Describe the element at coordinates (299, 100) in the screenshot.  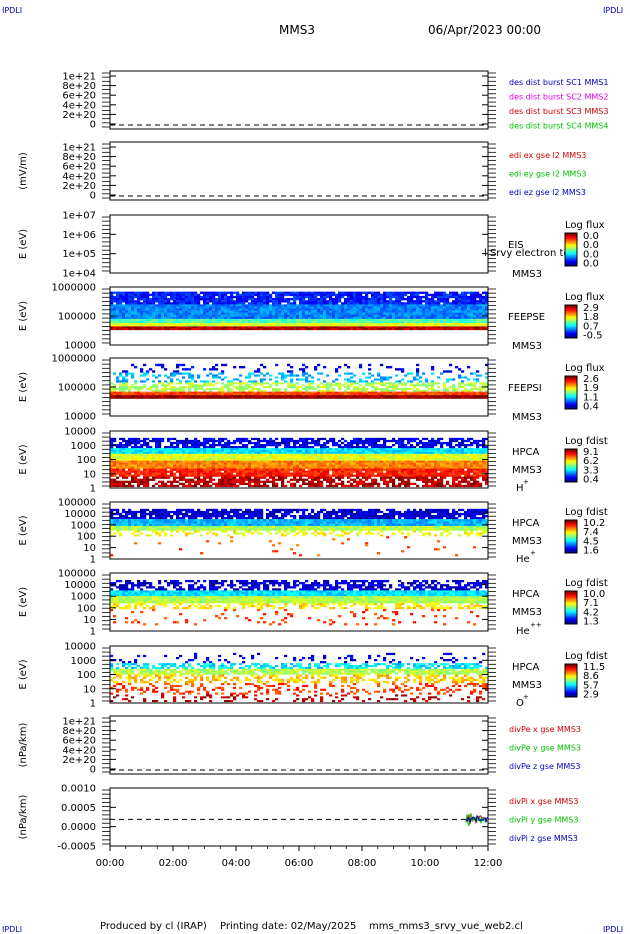
I see `panel-frame-des-dist-burst` at that location.